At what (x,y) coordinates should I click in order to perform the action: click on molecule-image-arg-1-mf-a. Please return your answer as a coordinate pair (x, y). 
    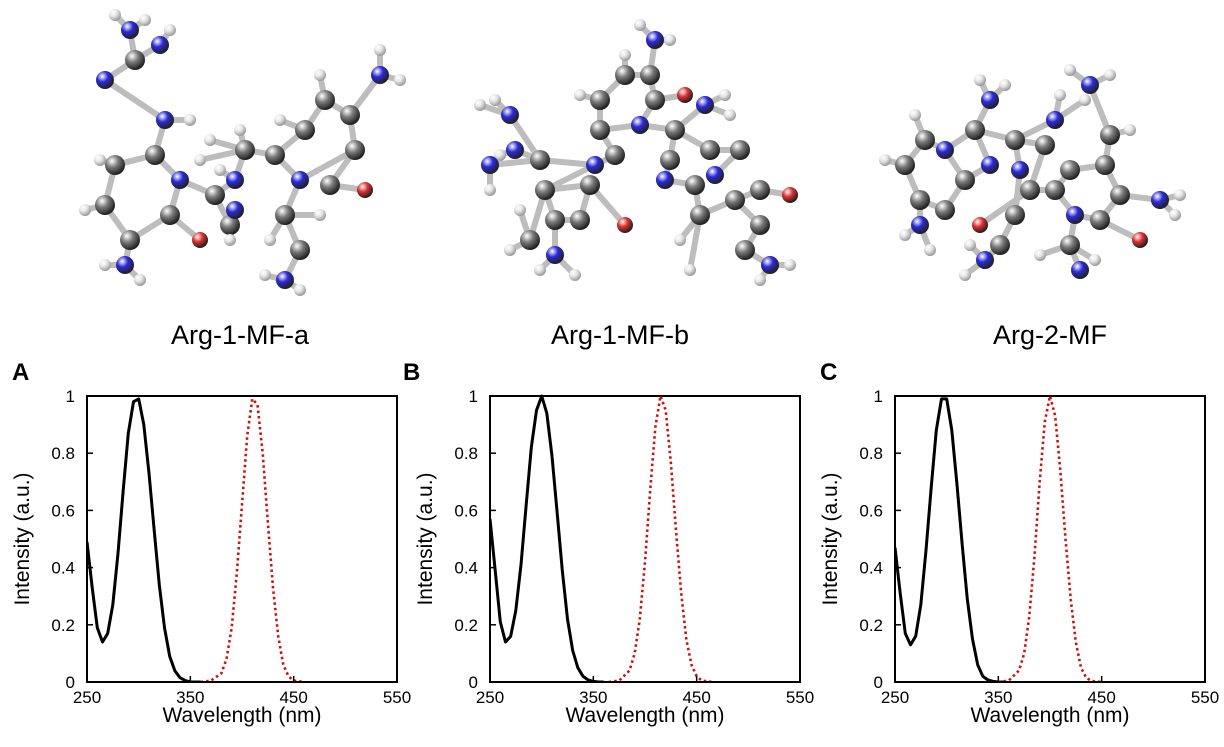
    Looking at the image, I should click on (240, 150).